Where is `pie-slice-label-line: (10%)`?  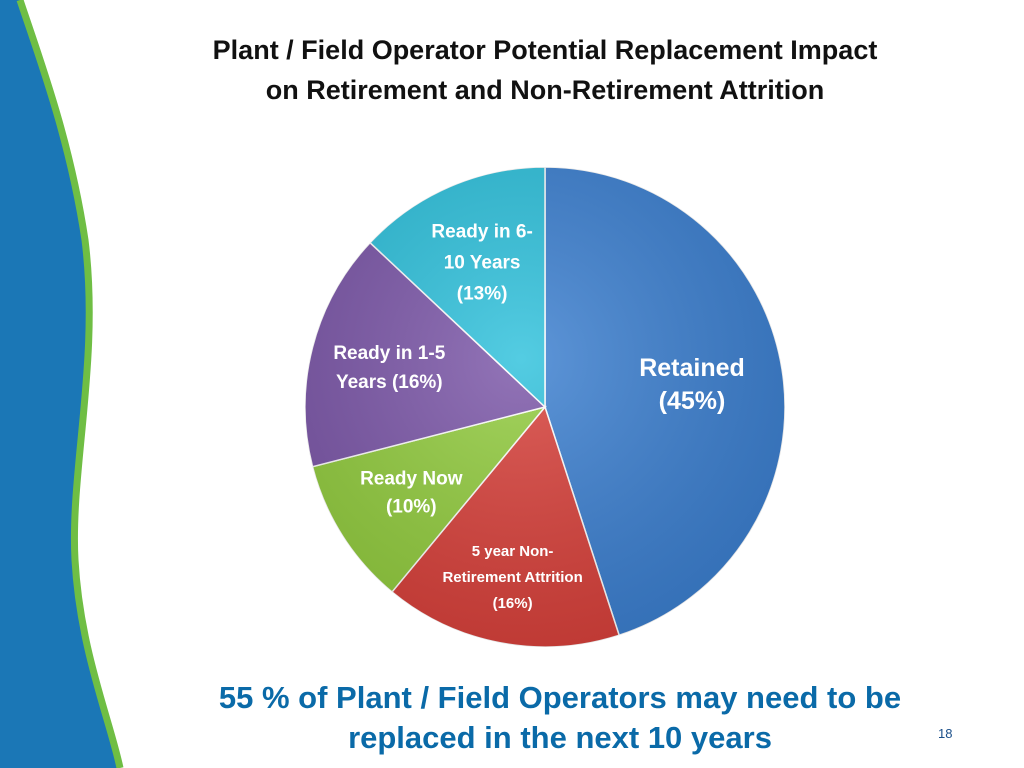 pie-slice-label-line: (10%) is located at coordinates (411, 507).